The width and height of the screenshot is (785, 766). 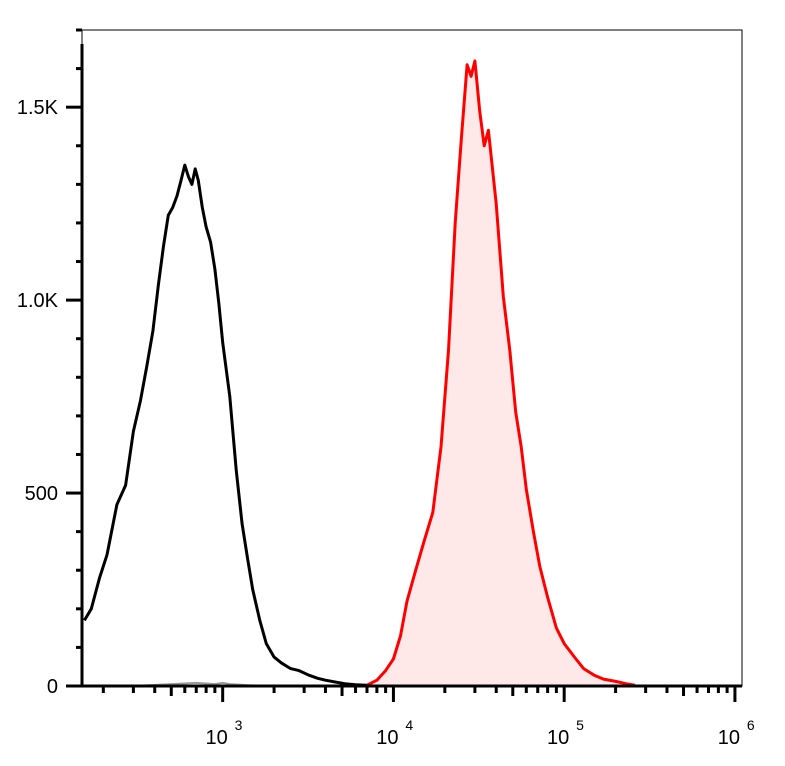 What do you see at coordinates (52, 687) in the screenshot?
I see `y-tick-label: 0` at bounding box center [52, 687].